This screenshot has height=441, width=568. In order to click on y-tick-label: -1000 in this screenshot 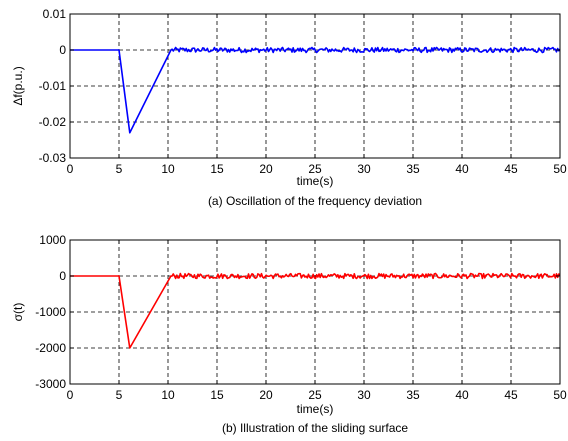, I will do `click(50, 312)`.